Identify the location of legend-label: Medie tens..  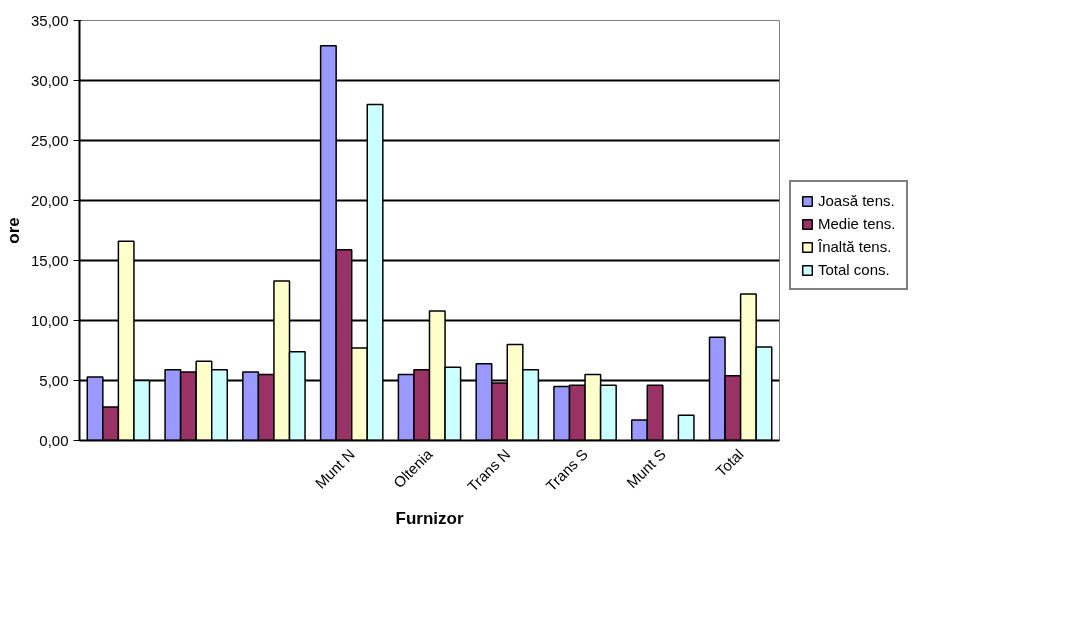
(857, 223).